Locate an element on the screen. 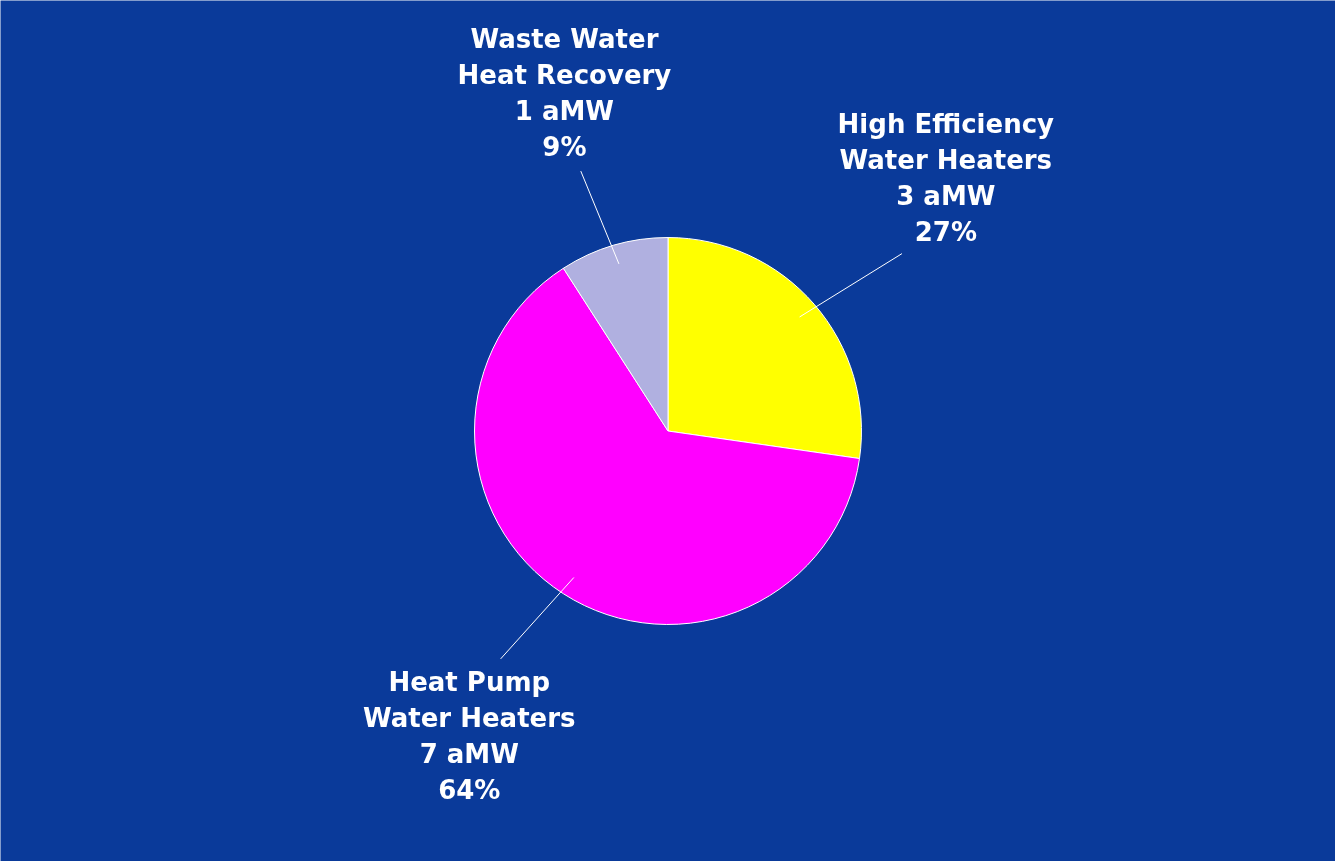  data-label: 1 aMW 9% is located at coordinates (564, 128).